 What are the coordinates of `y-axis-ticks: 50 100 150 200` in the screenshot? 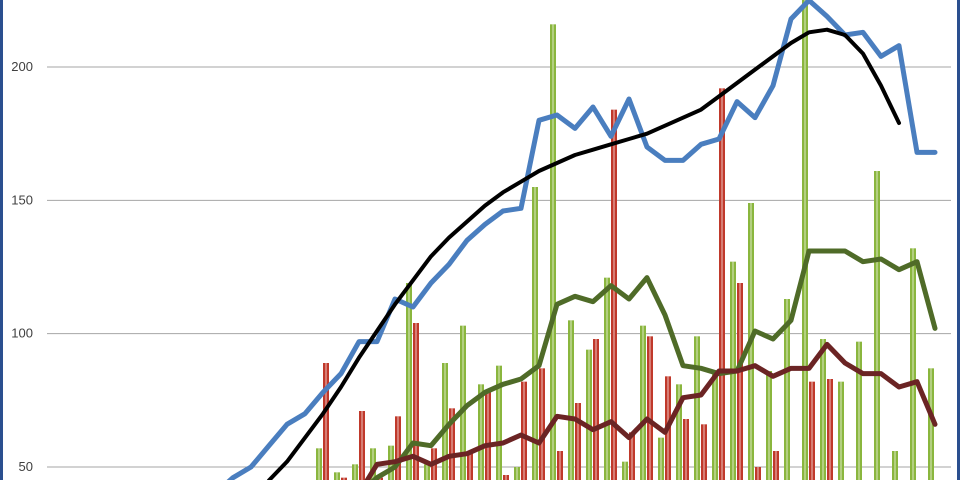 It's located at (22, 266).